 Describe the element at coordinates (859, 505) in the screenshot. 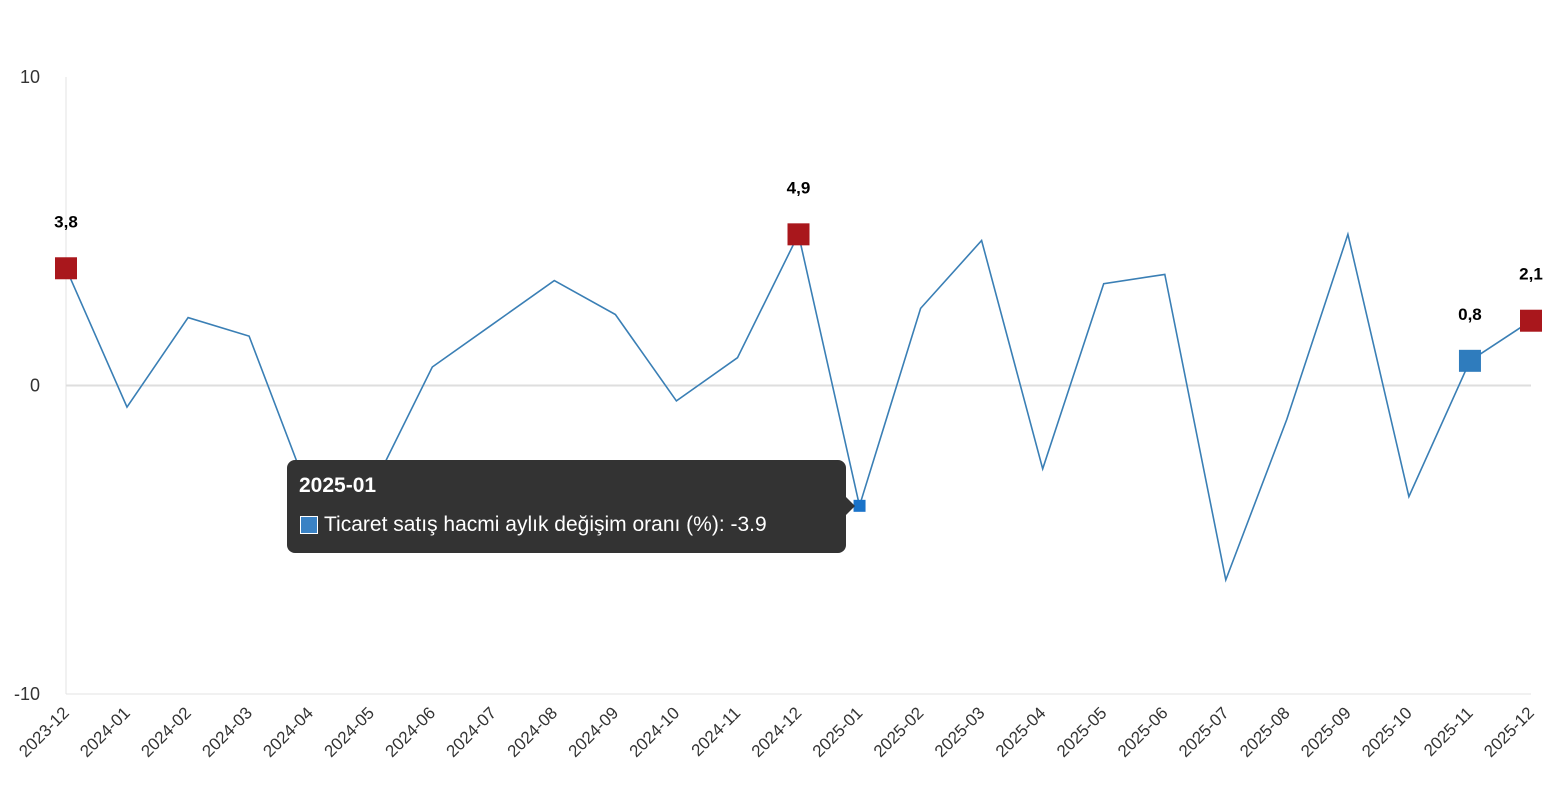

I see `hover-marker` at that location.